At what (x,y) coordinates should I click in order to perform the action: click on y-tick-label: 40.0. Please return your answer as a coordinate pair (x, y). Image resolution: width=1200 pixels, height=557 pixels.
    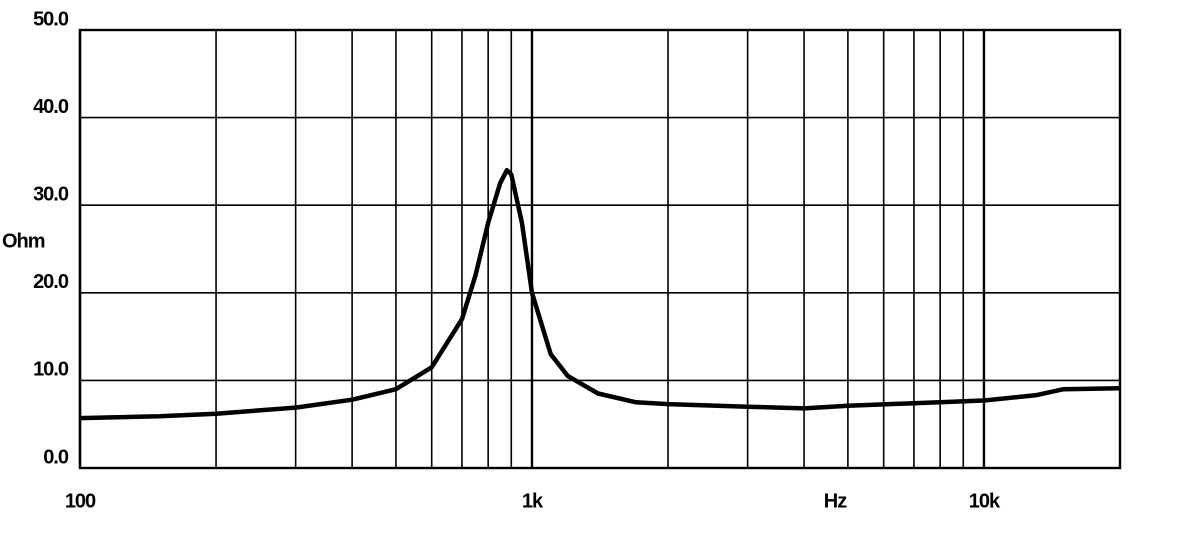
    Looking at the image, I should click on (51, 107).